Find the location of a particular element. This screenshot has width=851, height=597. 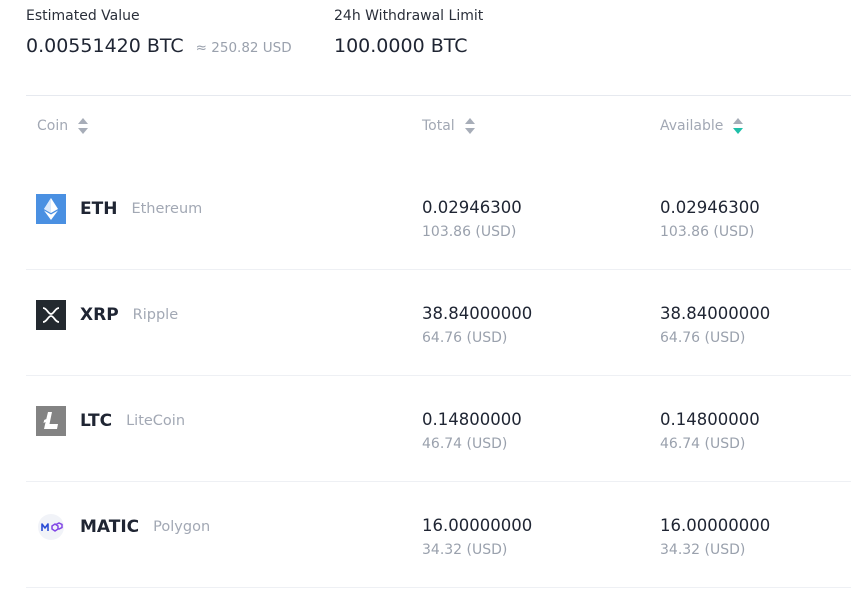

coin-cell: XRP Ripple is located at coordinates (107, 315).